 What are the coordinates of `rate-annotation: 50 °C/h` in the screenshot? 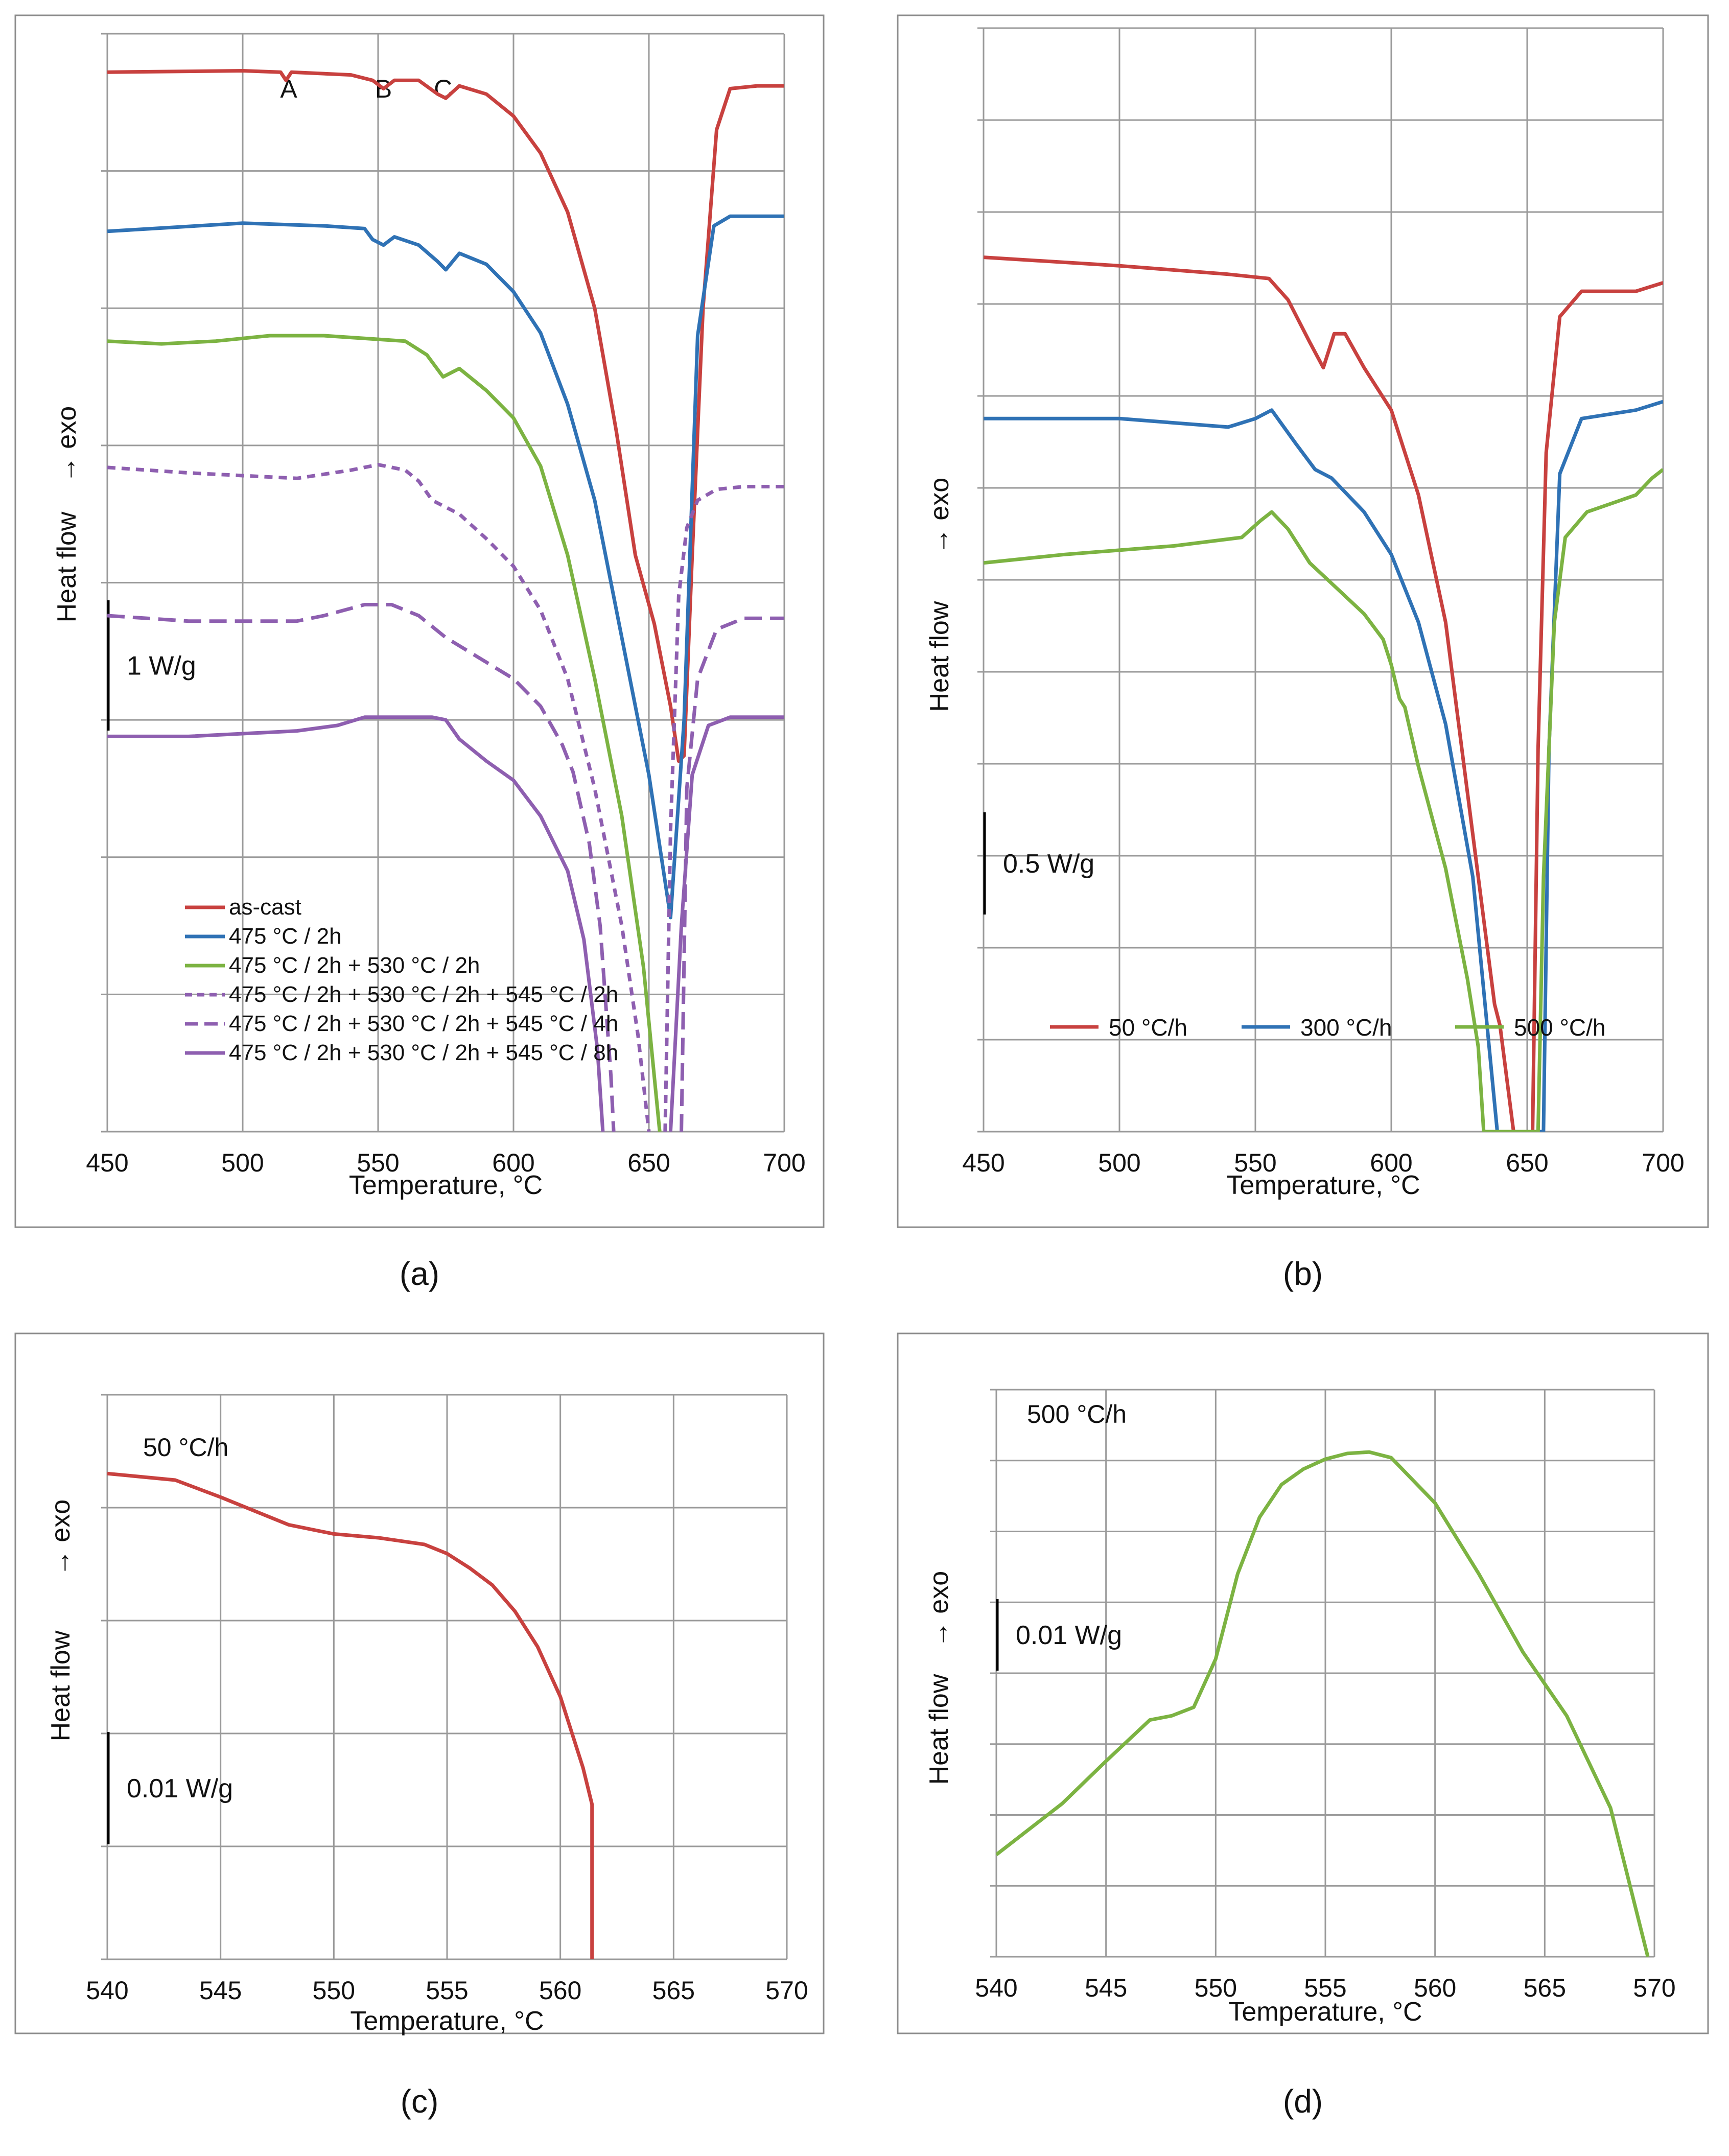 It's located at (185, 1447).